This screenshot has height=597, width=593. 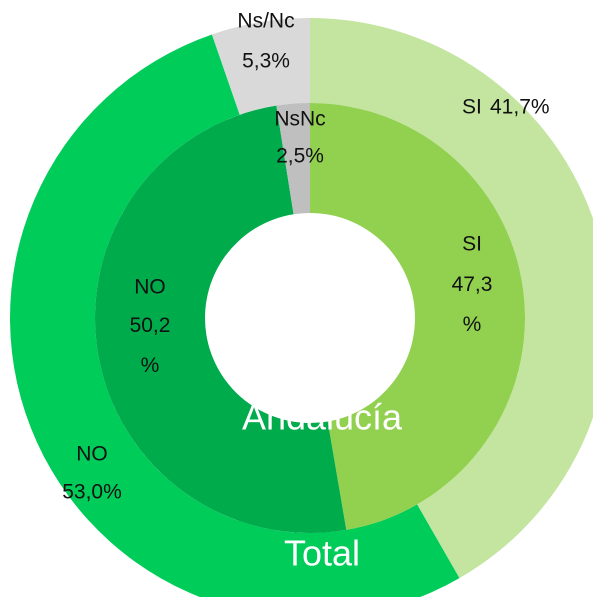 I want to click on slice-value-label: 41,7%, so click(x=520, y=107).